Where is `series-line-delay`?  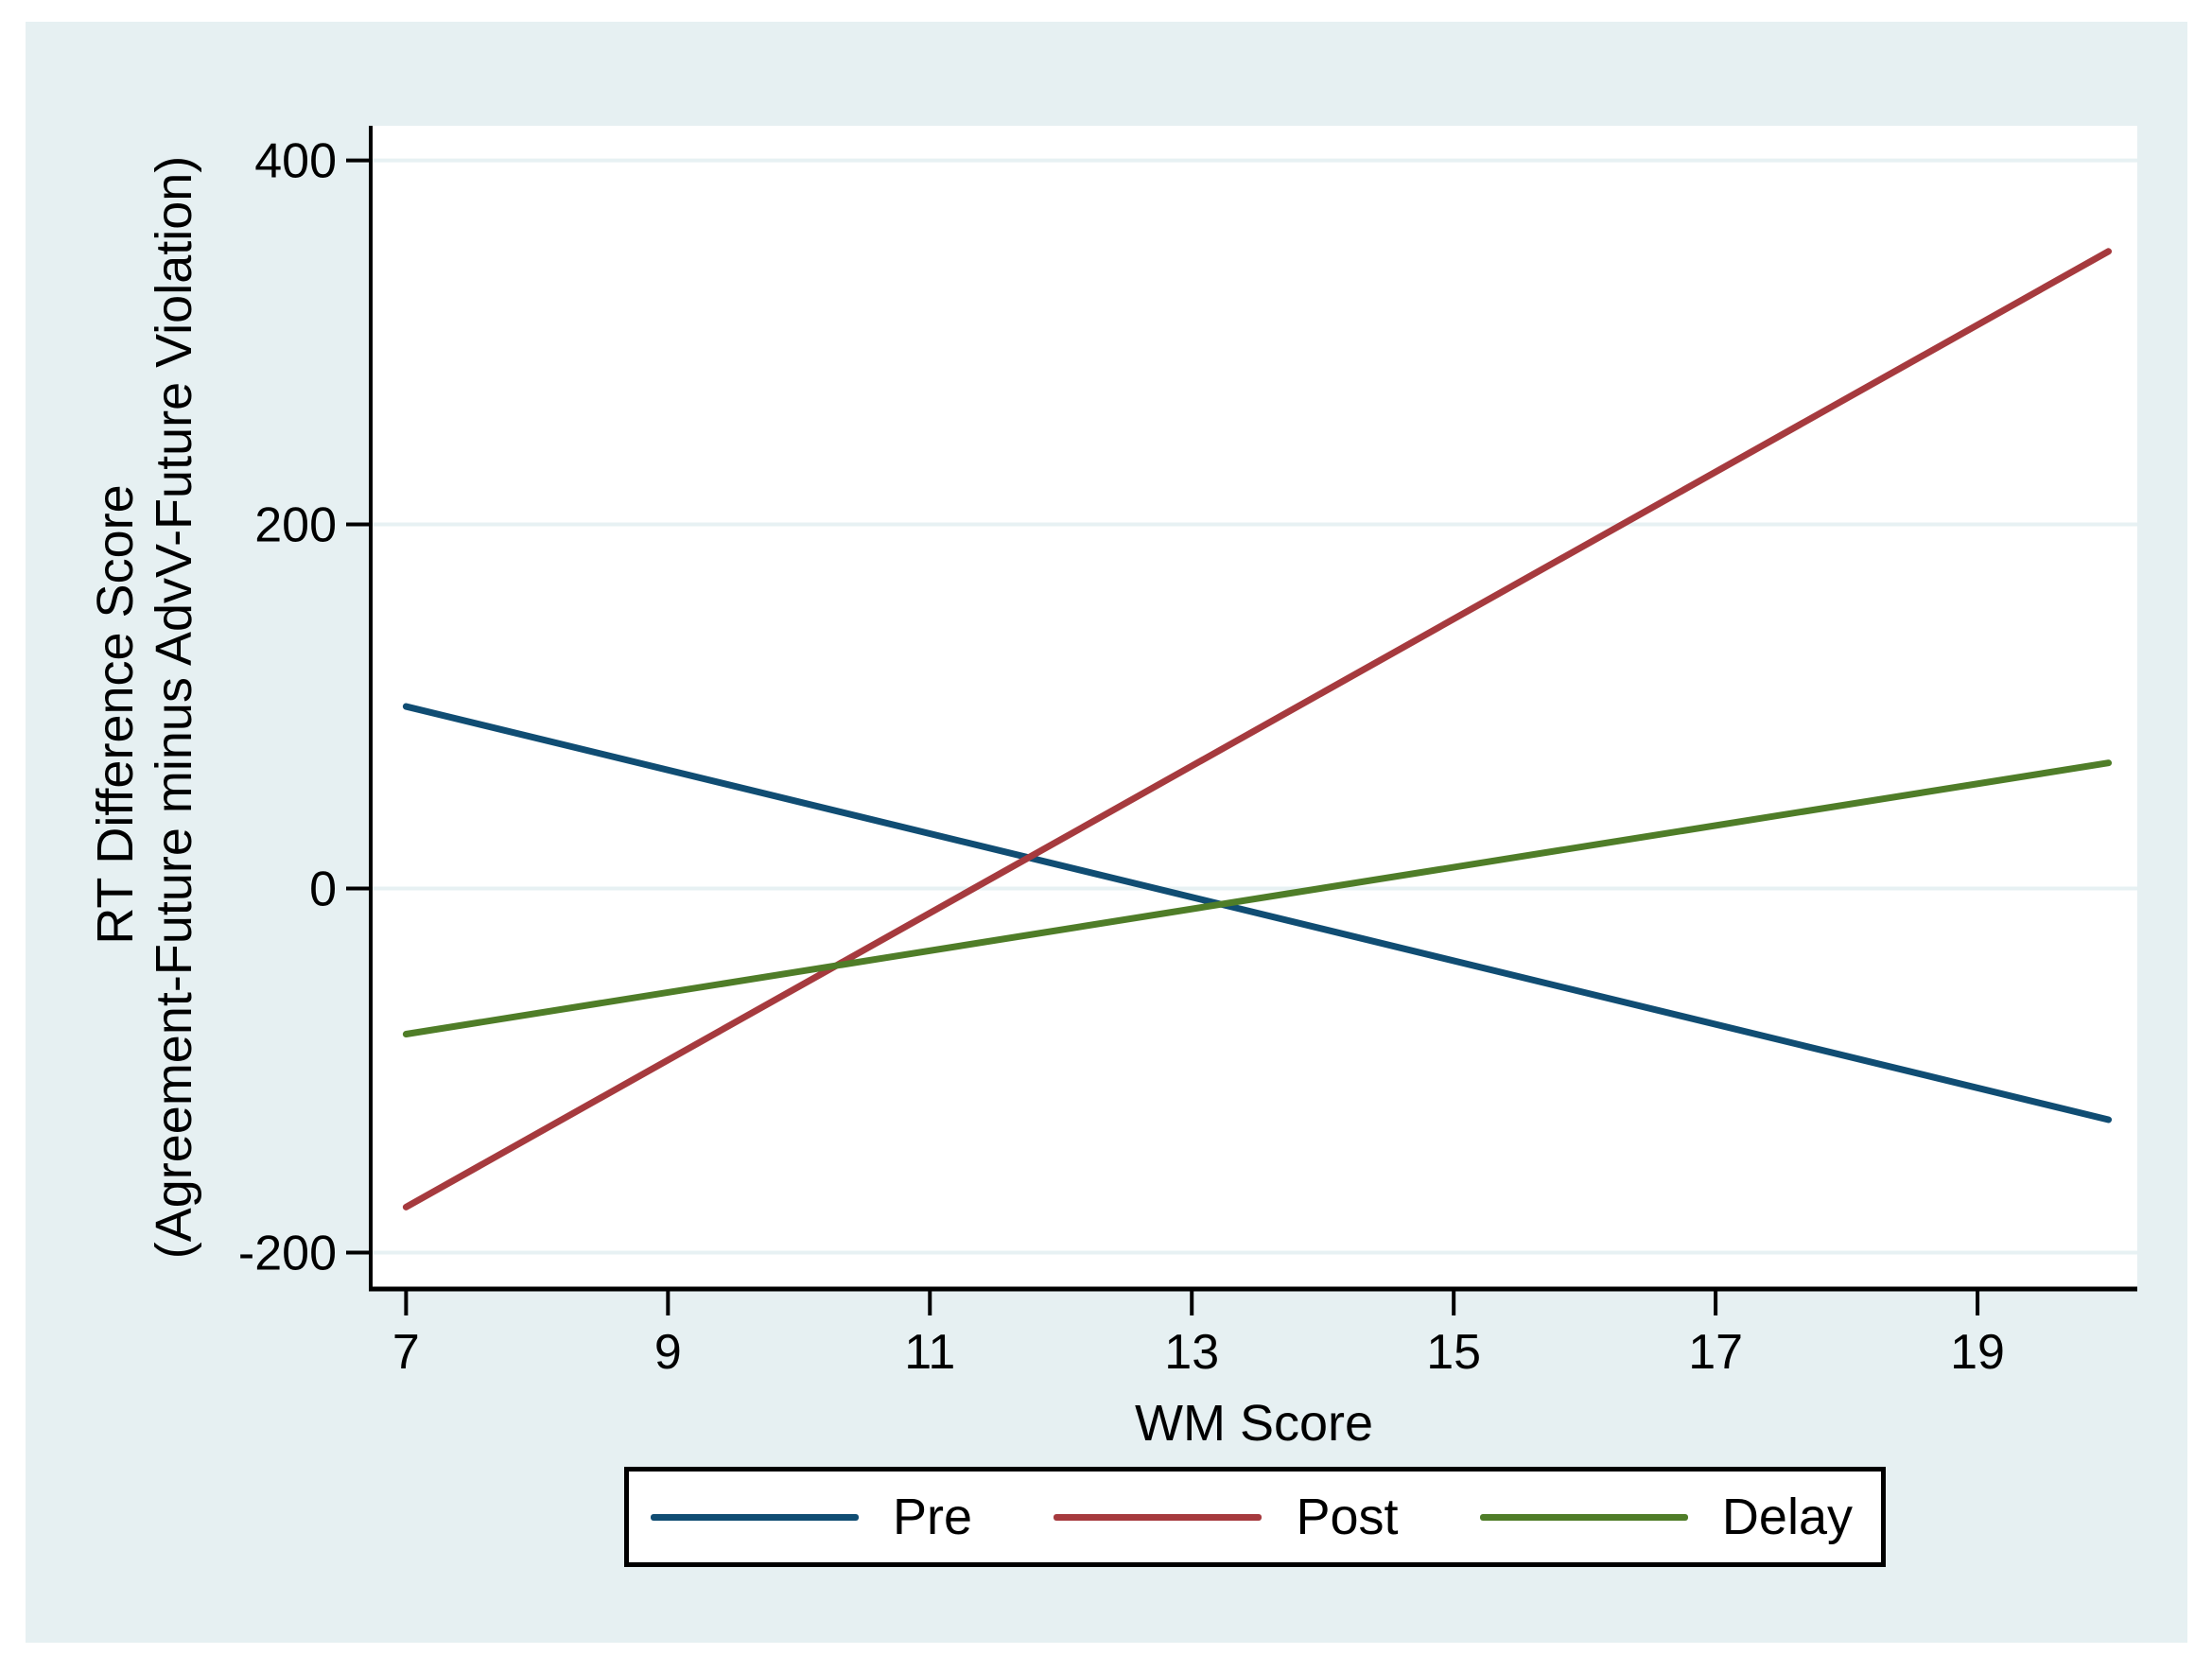
series-line-delay is located at coordinates (1257, 898).